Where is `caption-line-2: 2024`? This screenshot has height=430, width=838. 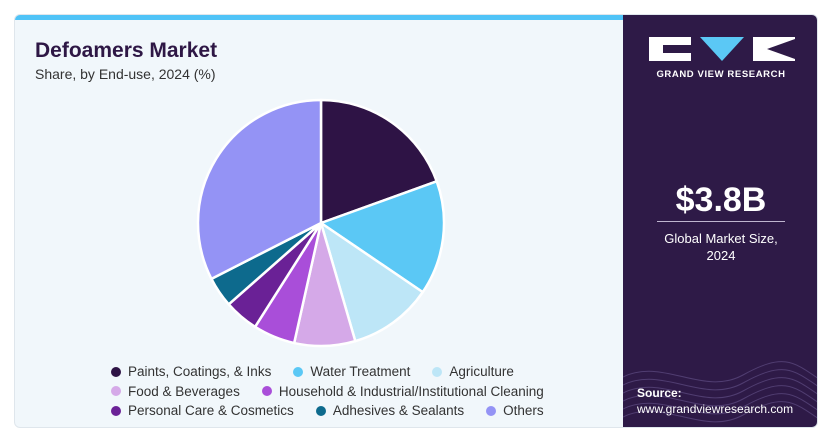
caption-line-2: 2024 is located at coordinates (721, 255).